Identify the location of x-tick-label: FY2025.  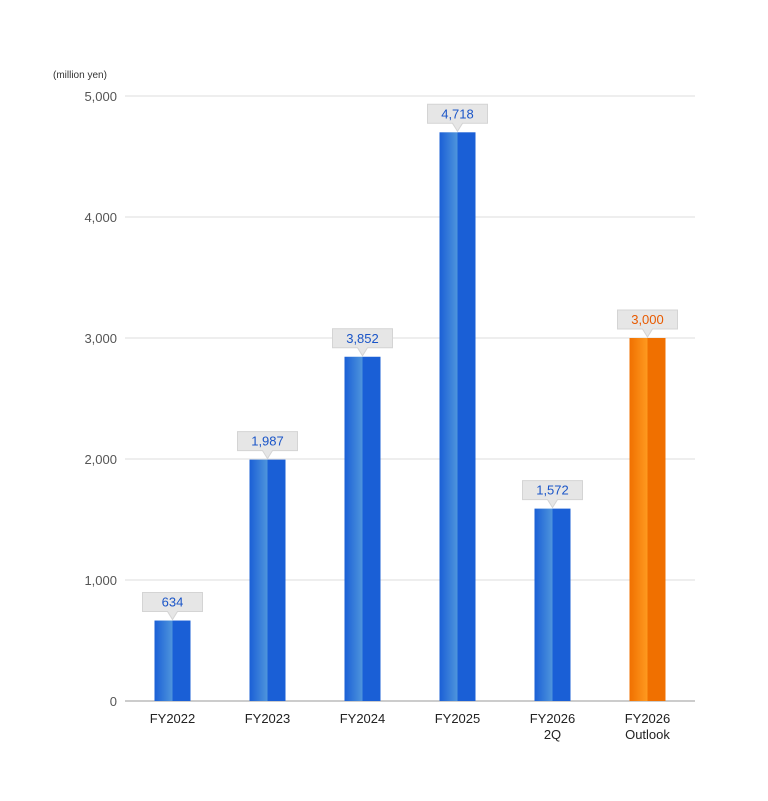
(458, 718).